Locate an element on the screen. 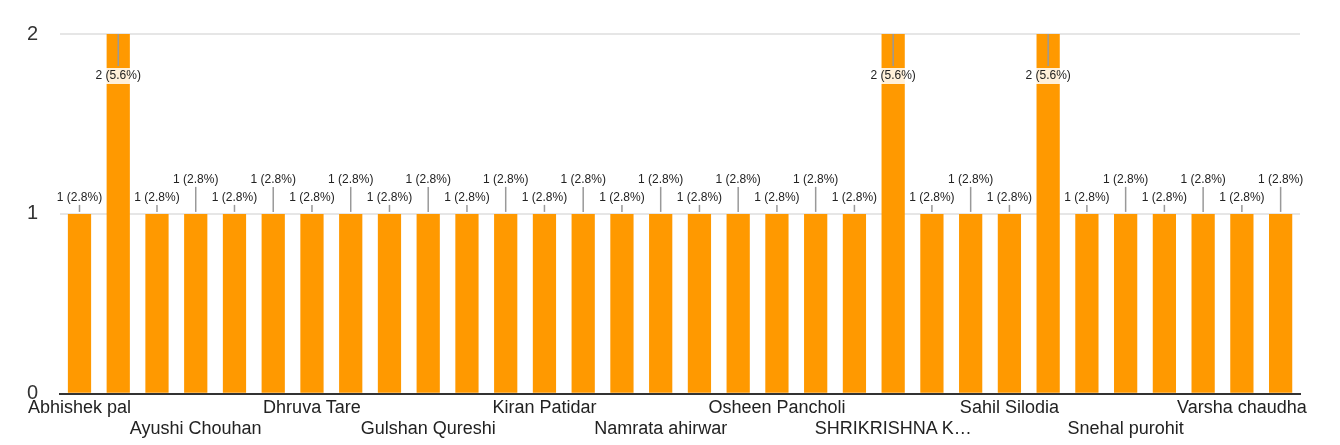  y-tick-label: 1 is located at coordinates (33, 212).